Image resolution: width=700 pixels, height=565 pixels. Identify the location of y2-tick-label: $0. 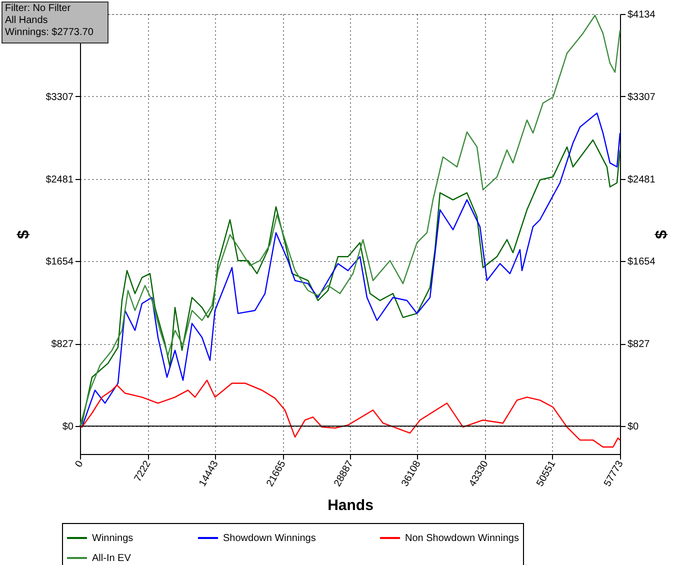
(634, 427).